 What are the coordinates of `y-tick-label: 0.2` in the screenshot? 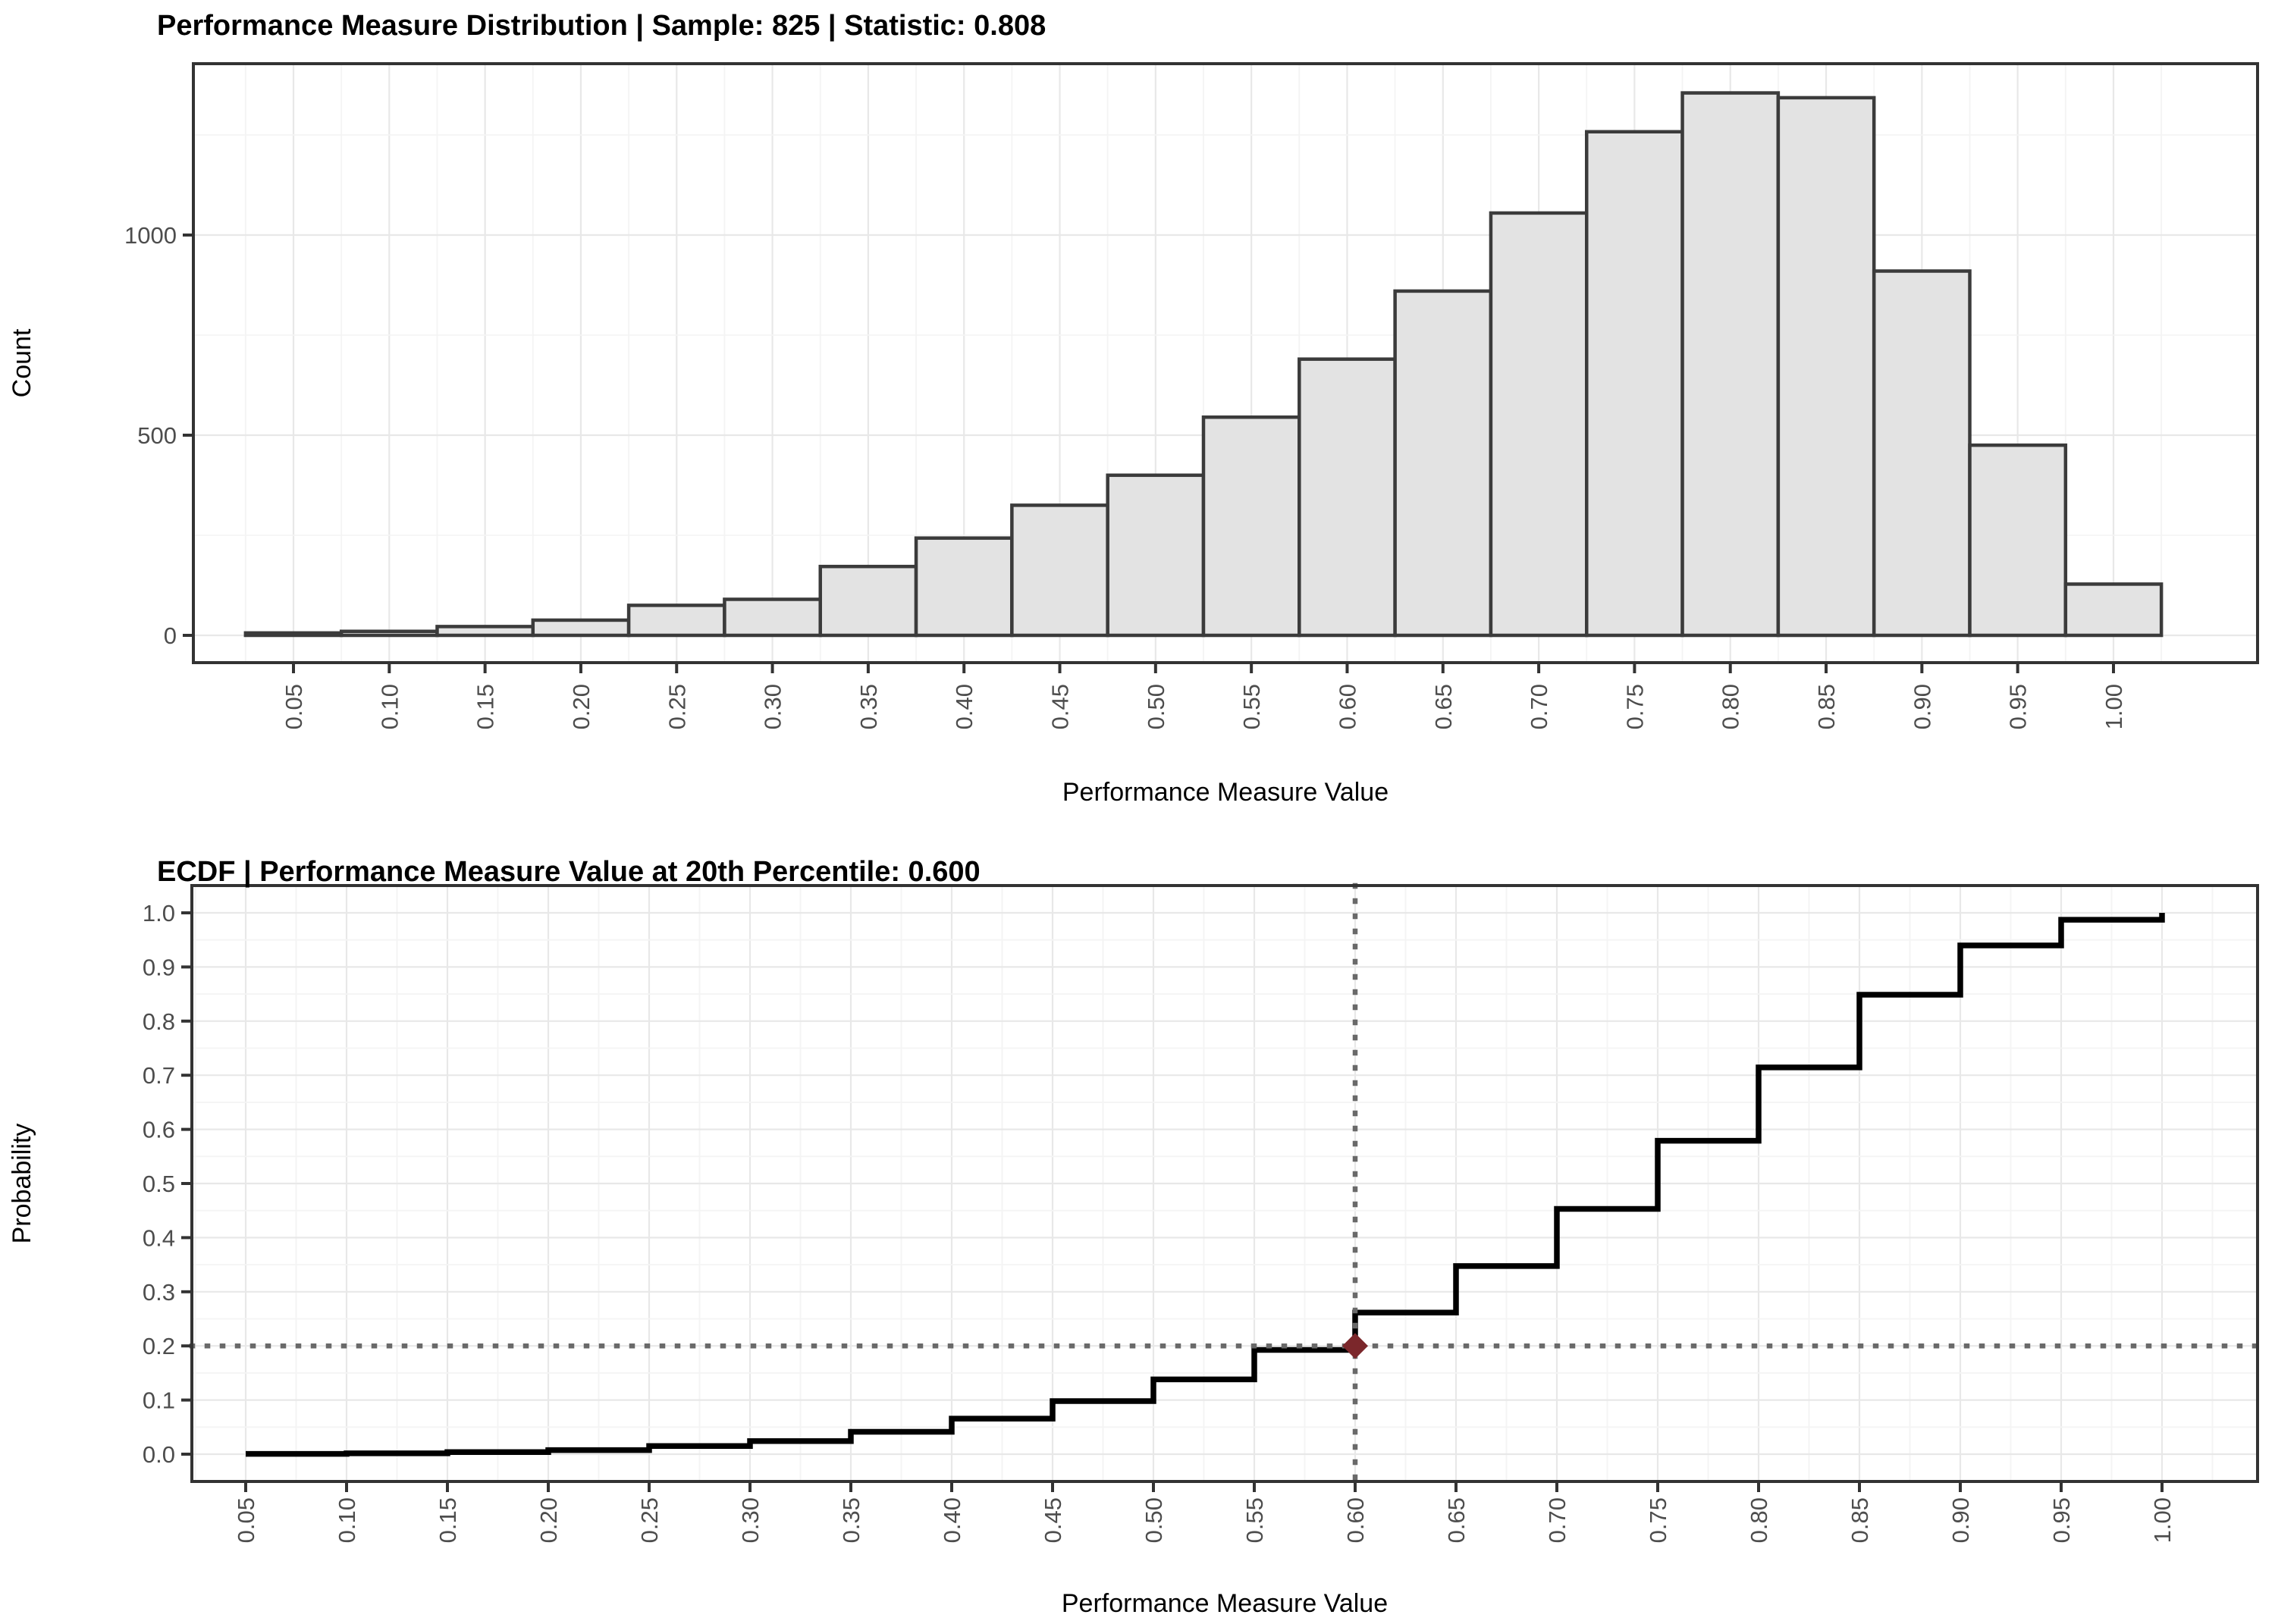 It's located at (159, 1346).